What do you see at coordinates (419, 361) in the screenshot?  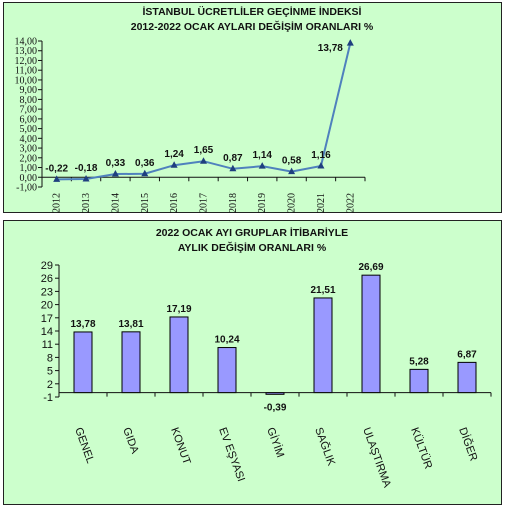 I see `data-label: 5,28` at bounding box center [419, 361].